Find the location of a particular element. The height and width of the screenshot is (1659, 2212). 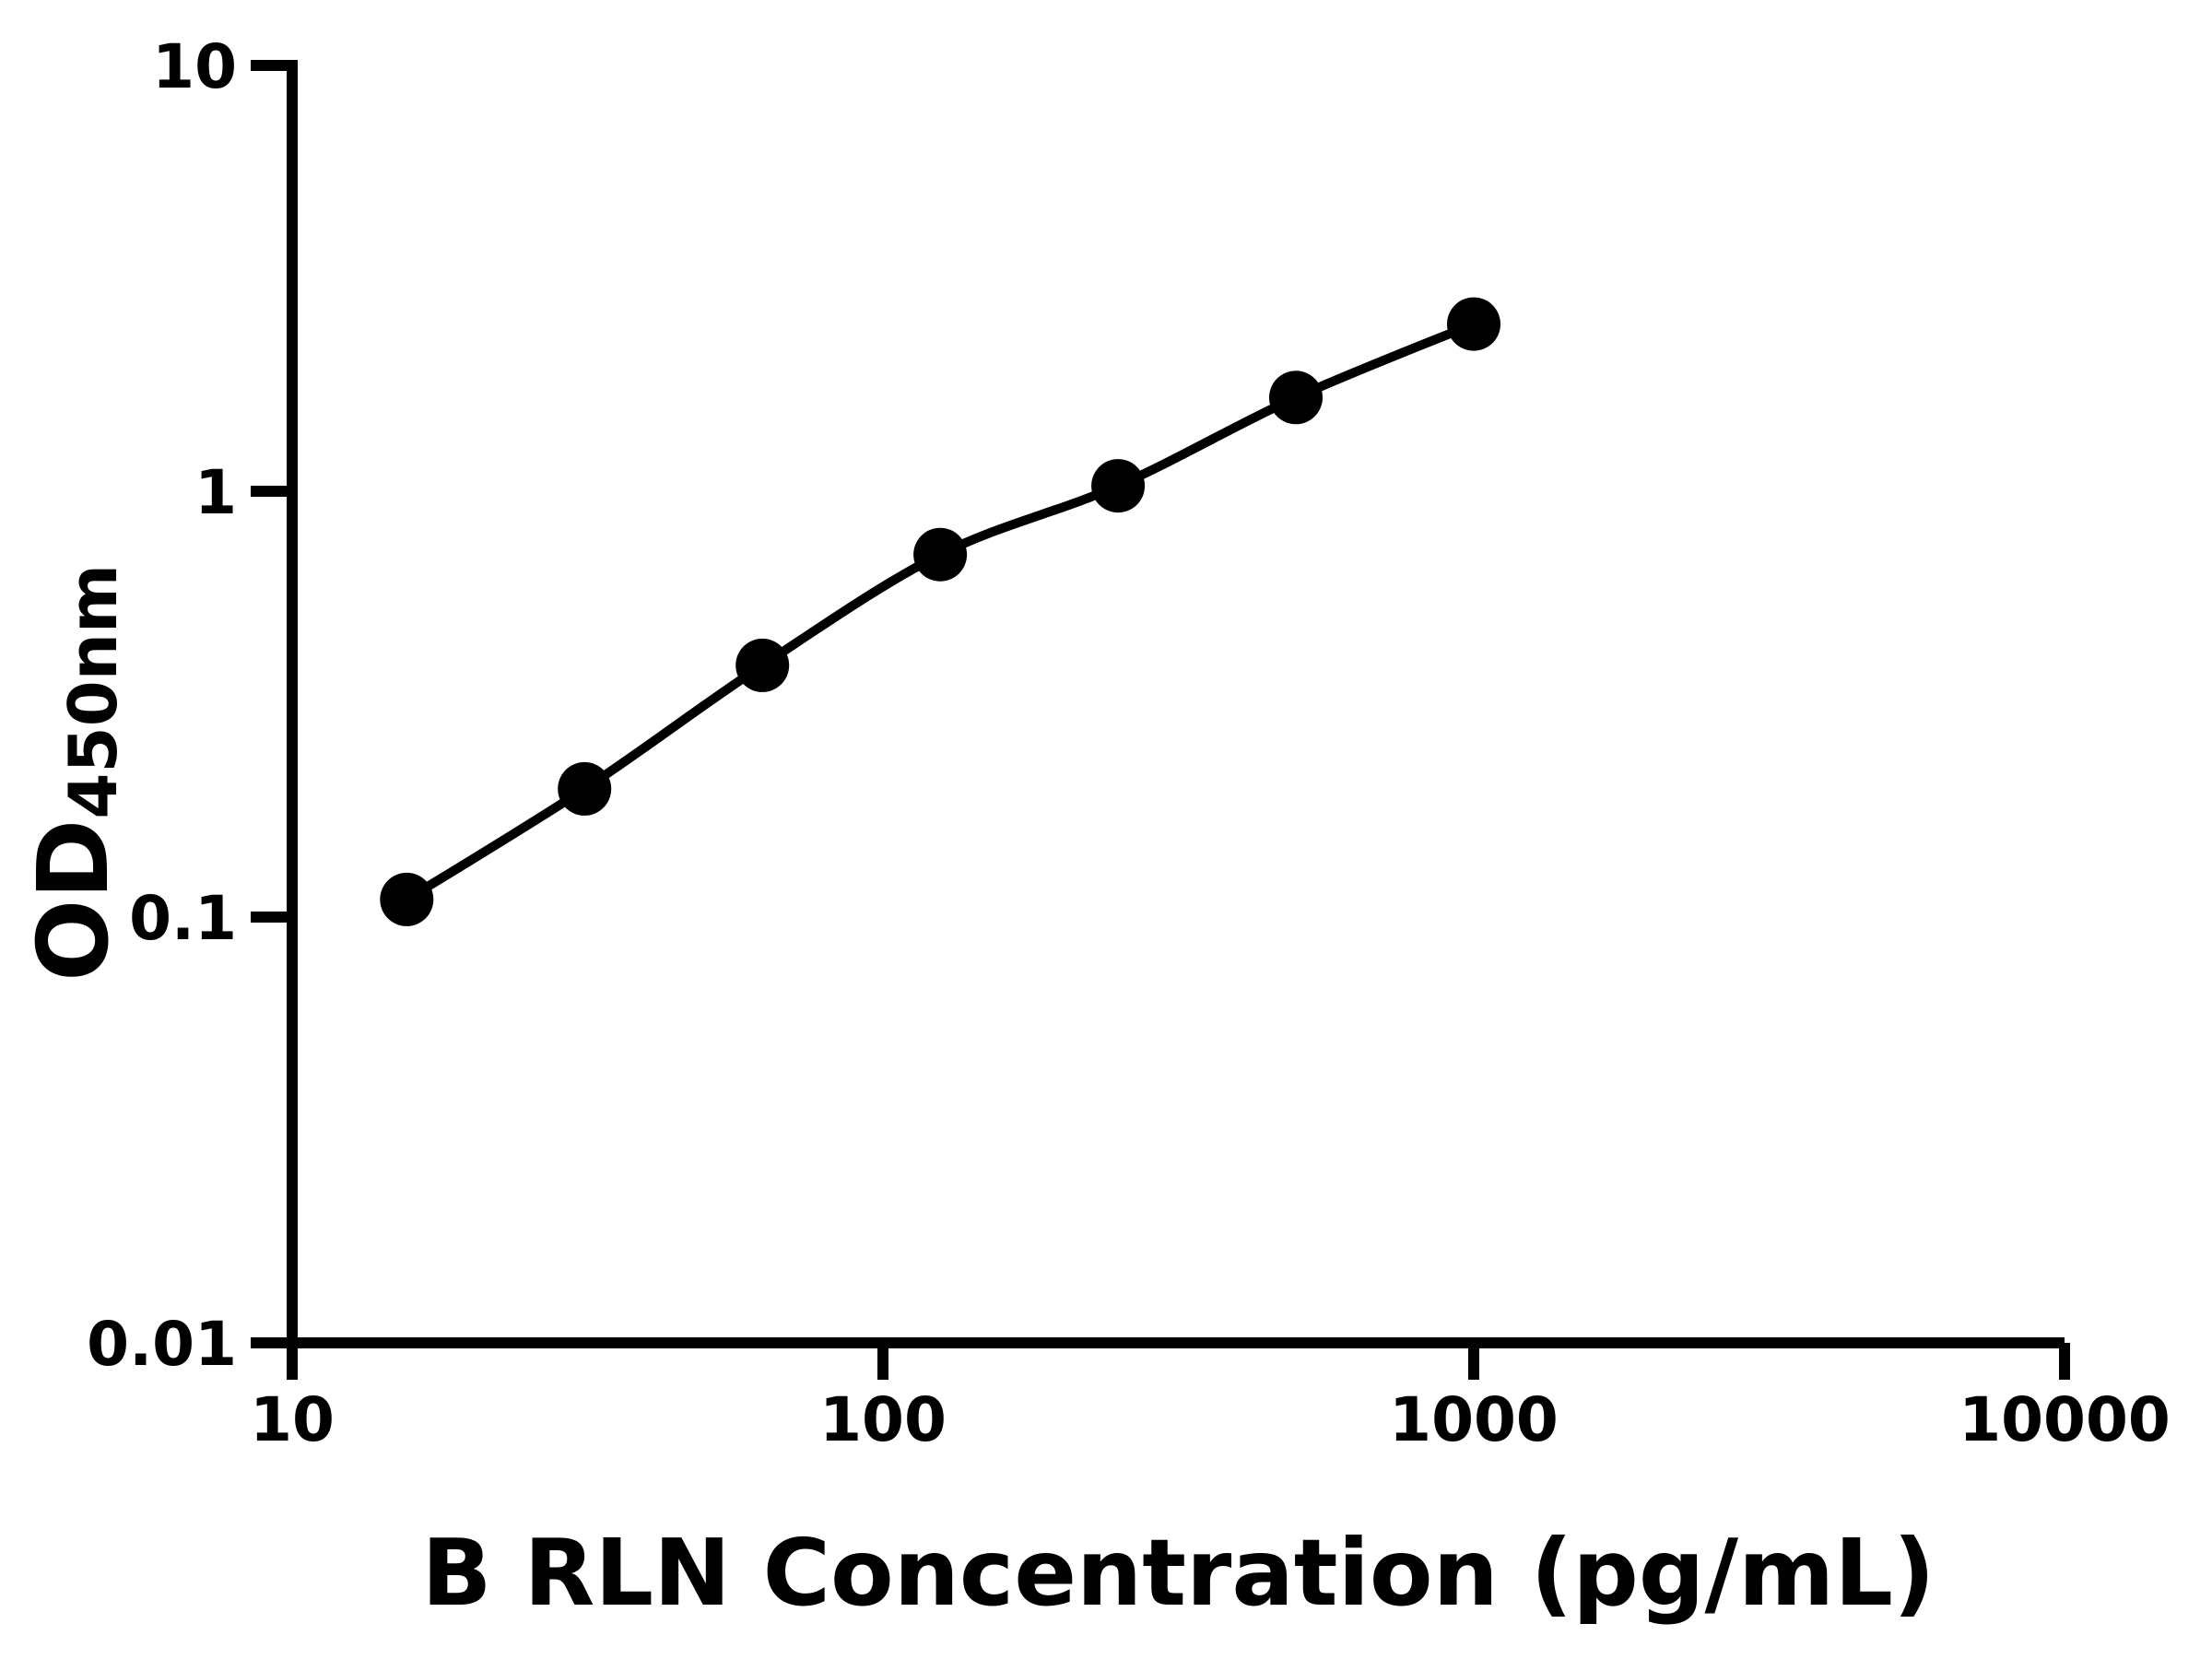

y-axis-title: OD450nm is located at coordinates (75, 773).